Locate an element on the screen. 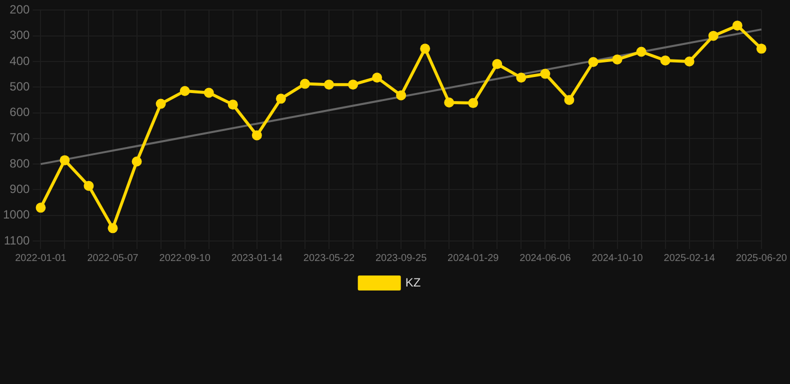  y-tick-label: 600 is located at coordinates (20, 112).